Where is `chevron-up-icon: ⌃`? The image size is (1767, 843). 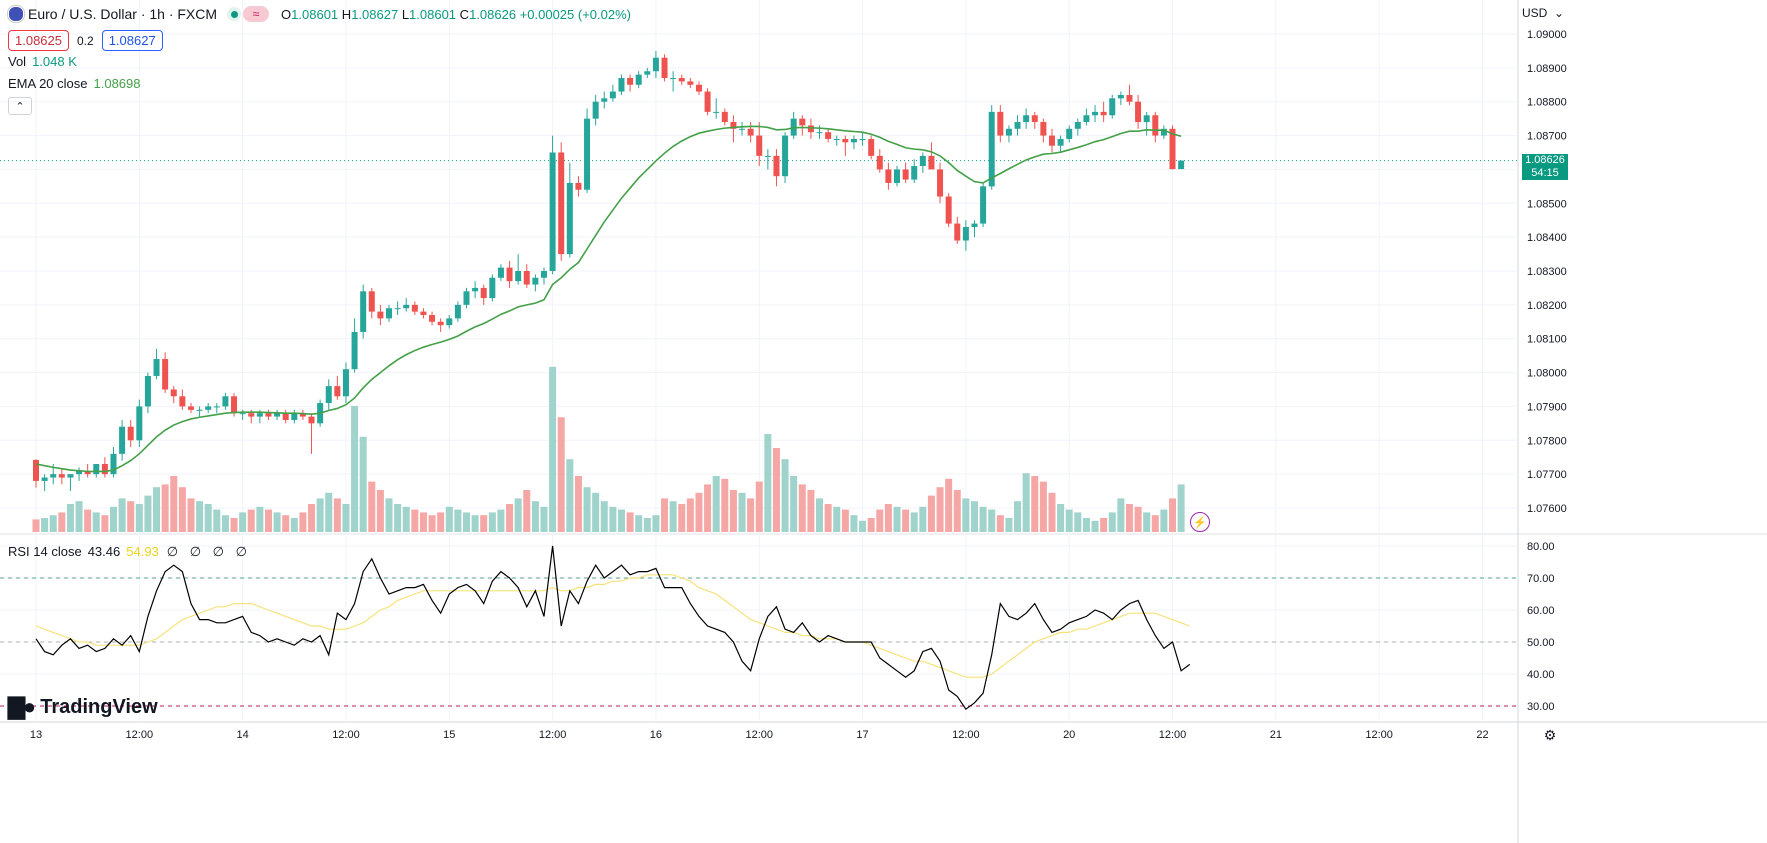
chevron-up-icon: ⌃ is located at coordinates (20, 106).